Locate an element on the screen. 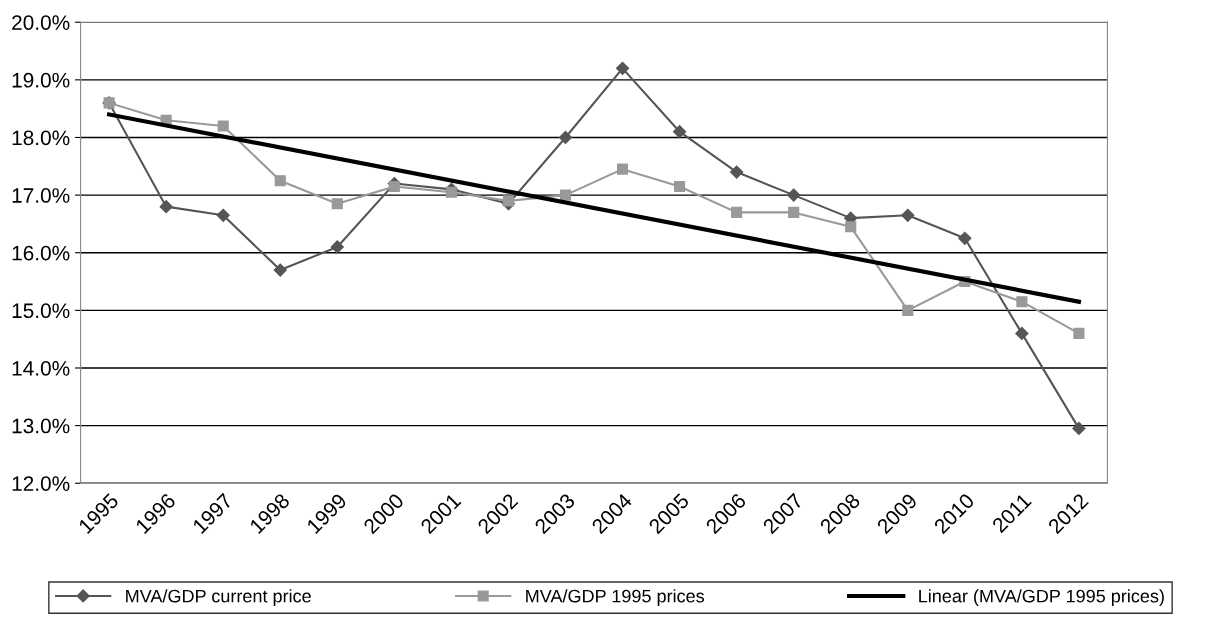 Image resolution: width=1221 pixels, height=635 pixels. legend-label: Linear (MVA/GDP 1995 prices) is located at coordinates (1041, 598).